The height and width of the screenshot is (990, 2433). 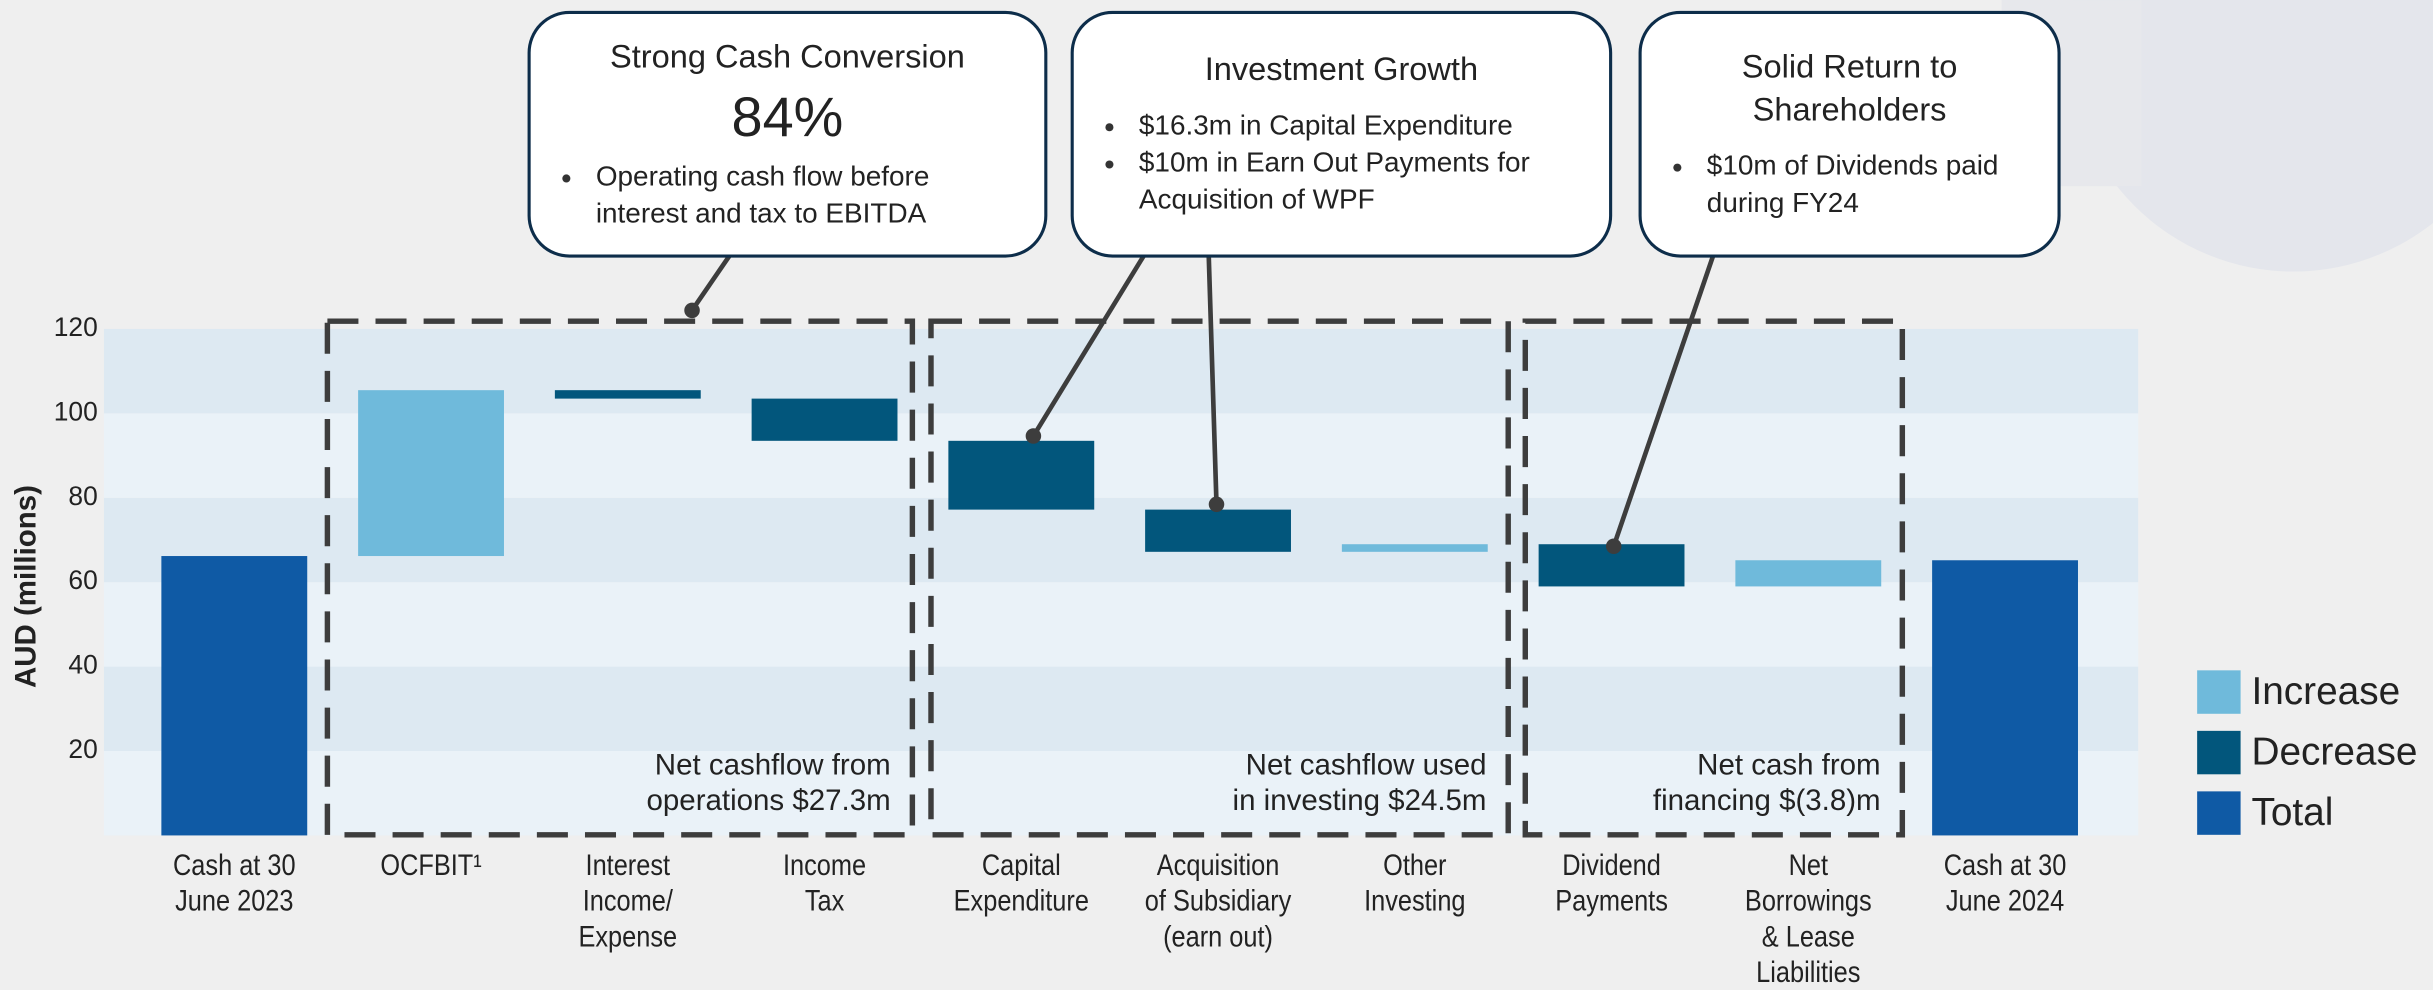 I want to click on callout-highlight: 84%, so click(x=788, y=116).